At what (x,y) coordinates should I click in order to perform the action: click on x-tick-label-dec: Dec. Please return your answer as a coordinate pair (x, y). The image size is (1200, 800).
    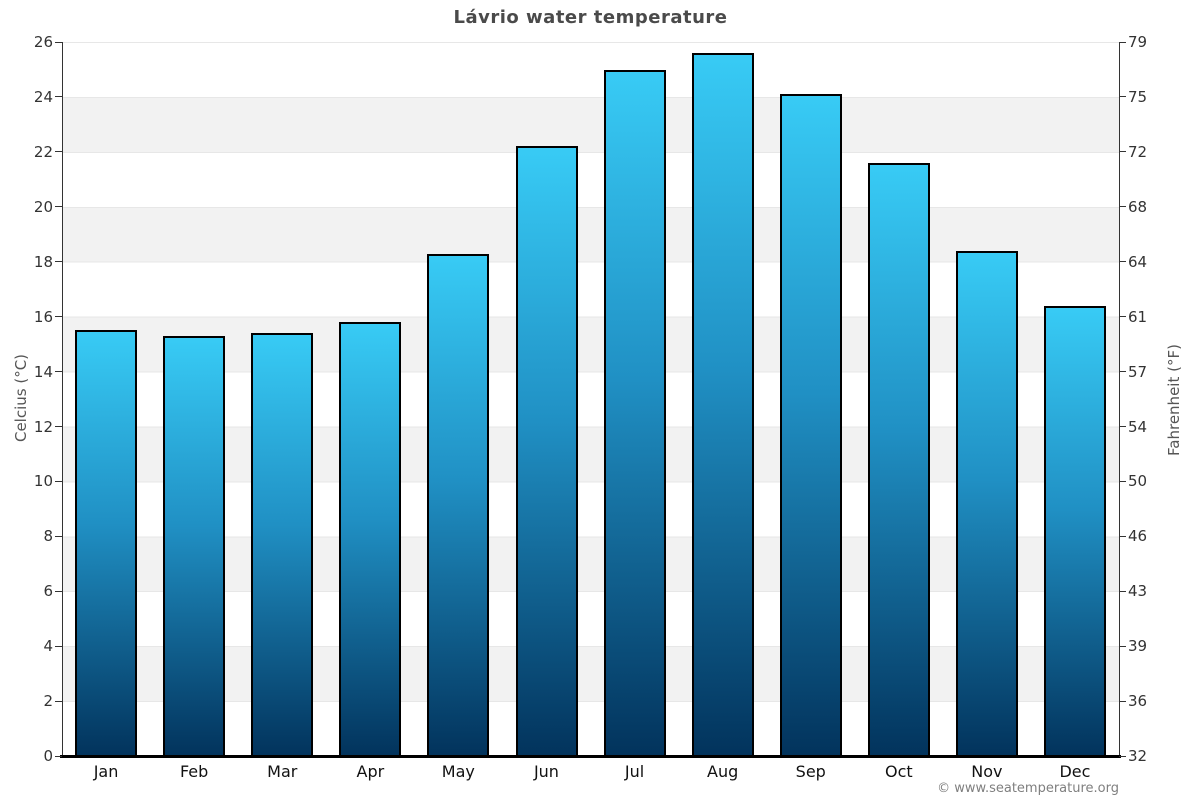
    Looking at the image, I should click on (1075, 771).